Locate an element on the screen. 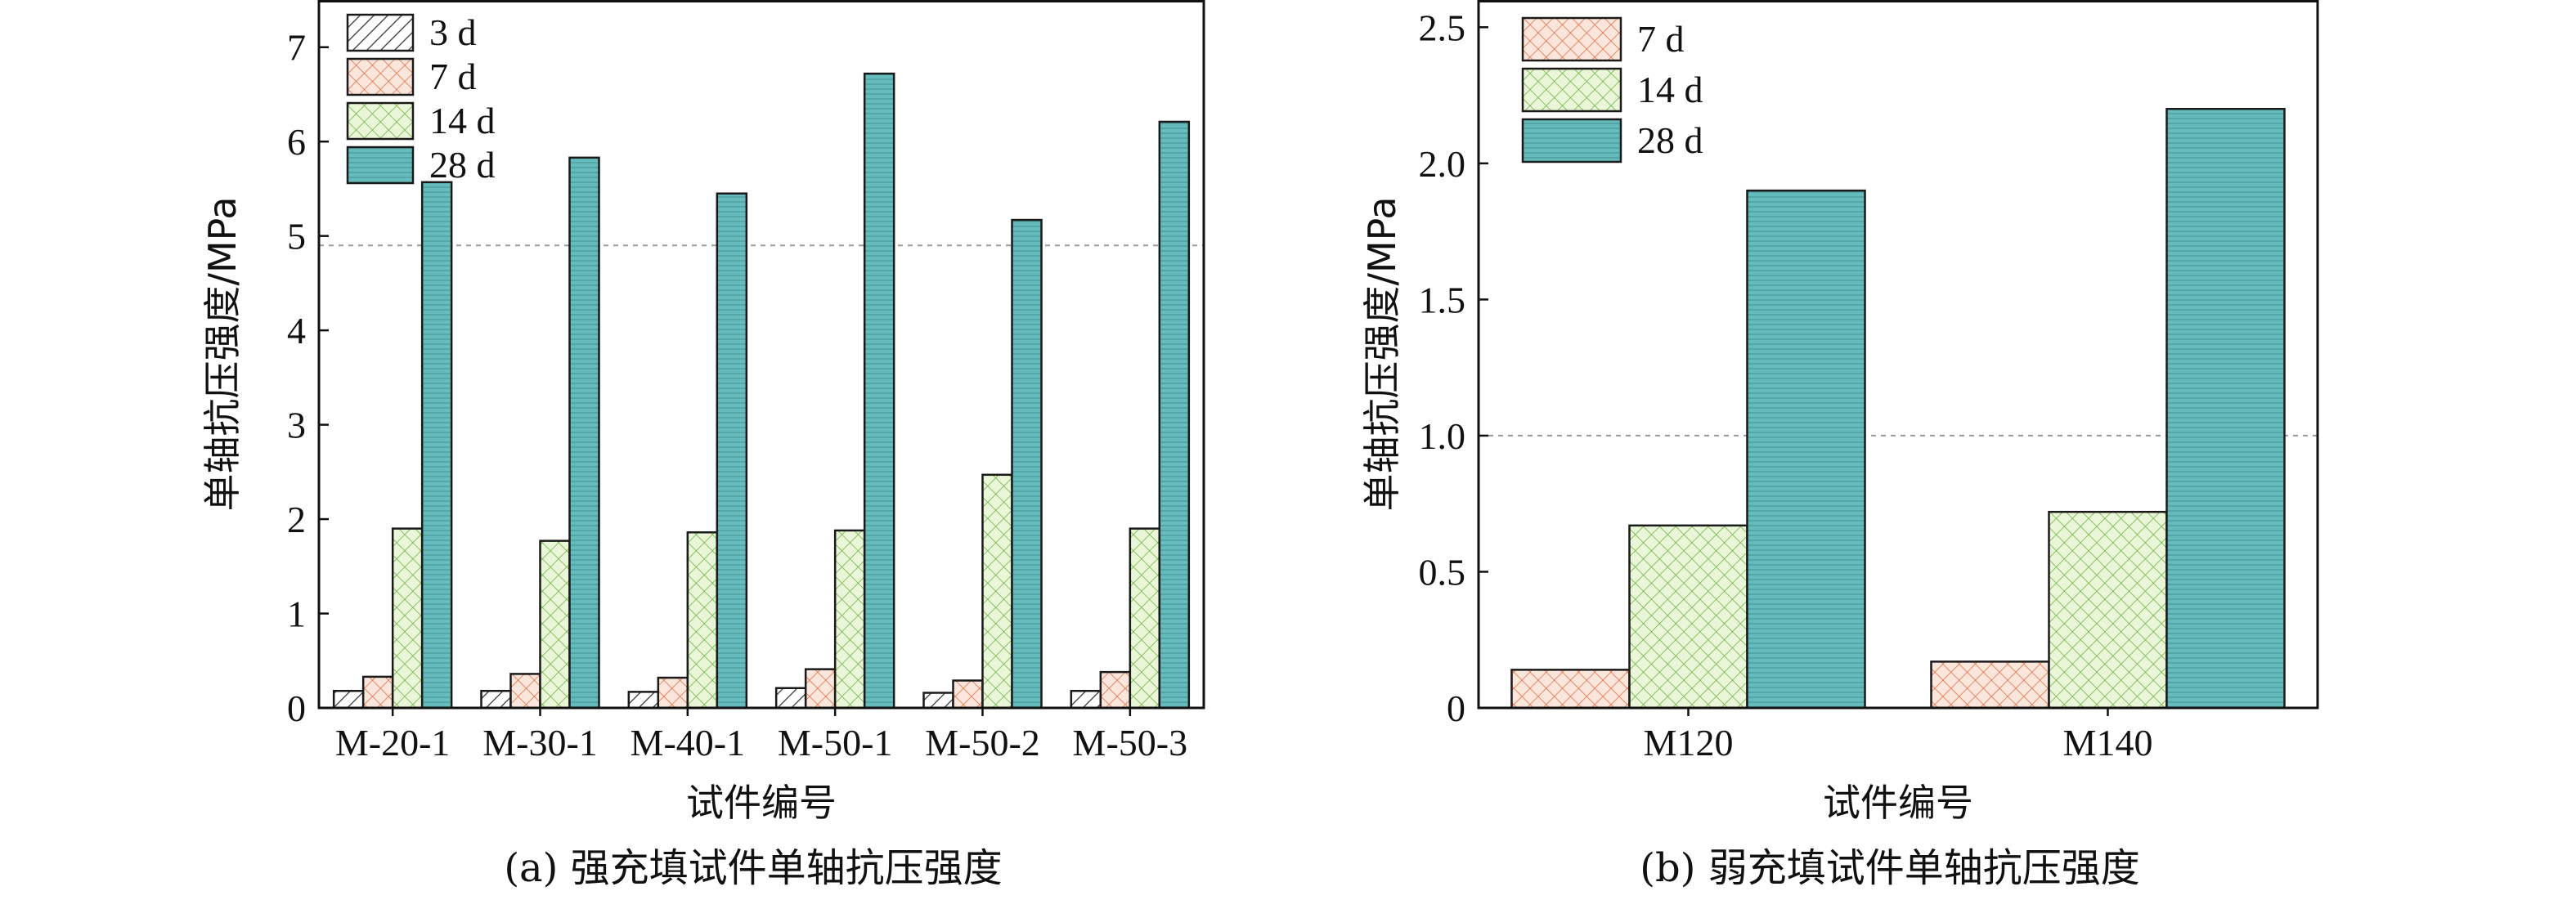 The width and height of the screenshot is (2576, 900). y-tick-label: 2.5 is located at coordinates (1442, 27).